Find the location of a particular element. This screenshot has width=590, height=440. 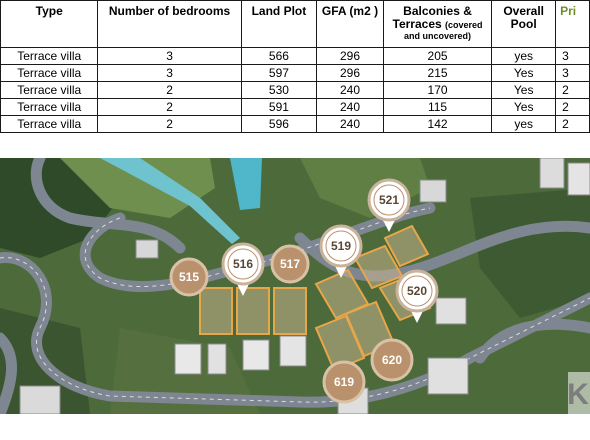

map-pin-515: 515 is located at coordinates (189, 277).